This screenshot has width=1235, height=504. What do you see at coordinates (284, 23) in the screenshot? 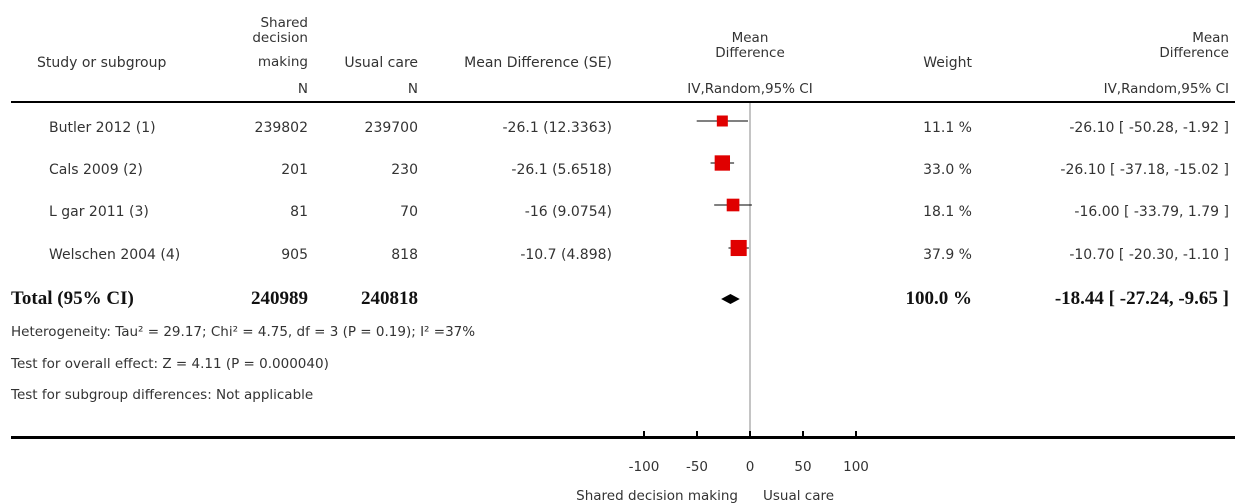
I see `header-experimental-line1: Shared` at bounding box center [284, 23].